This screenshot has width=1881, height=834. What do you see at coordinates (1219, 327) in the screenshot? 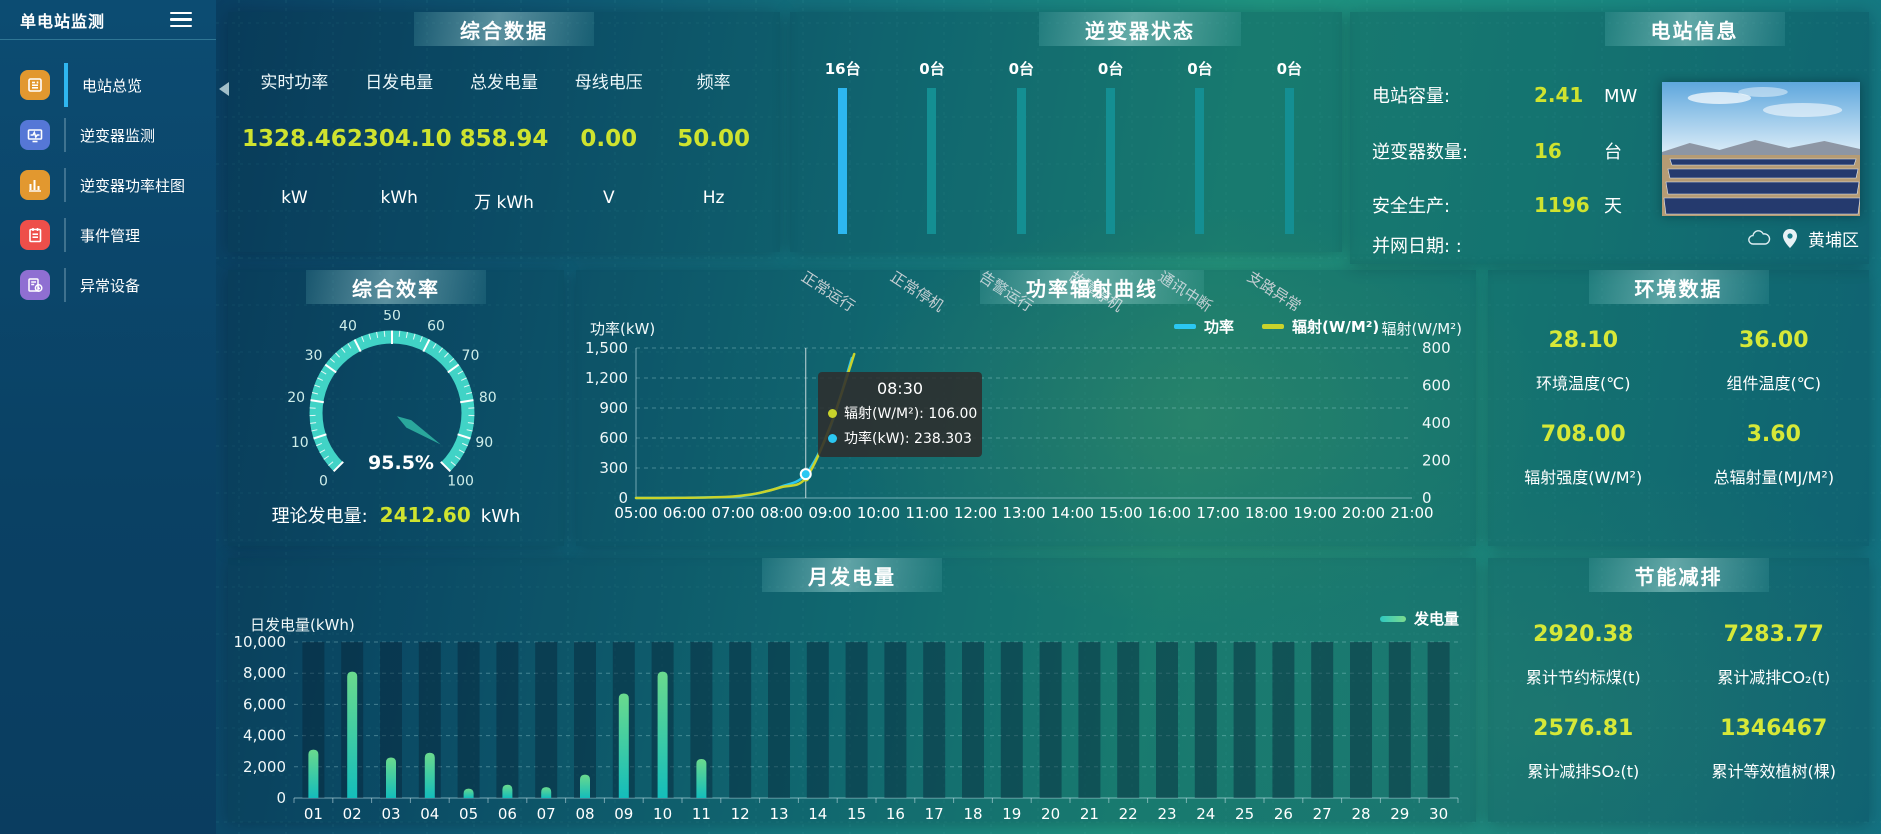
I see `legend-label: 功率` at bounding box center [1219, 327].